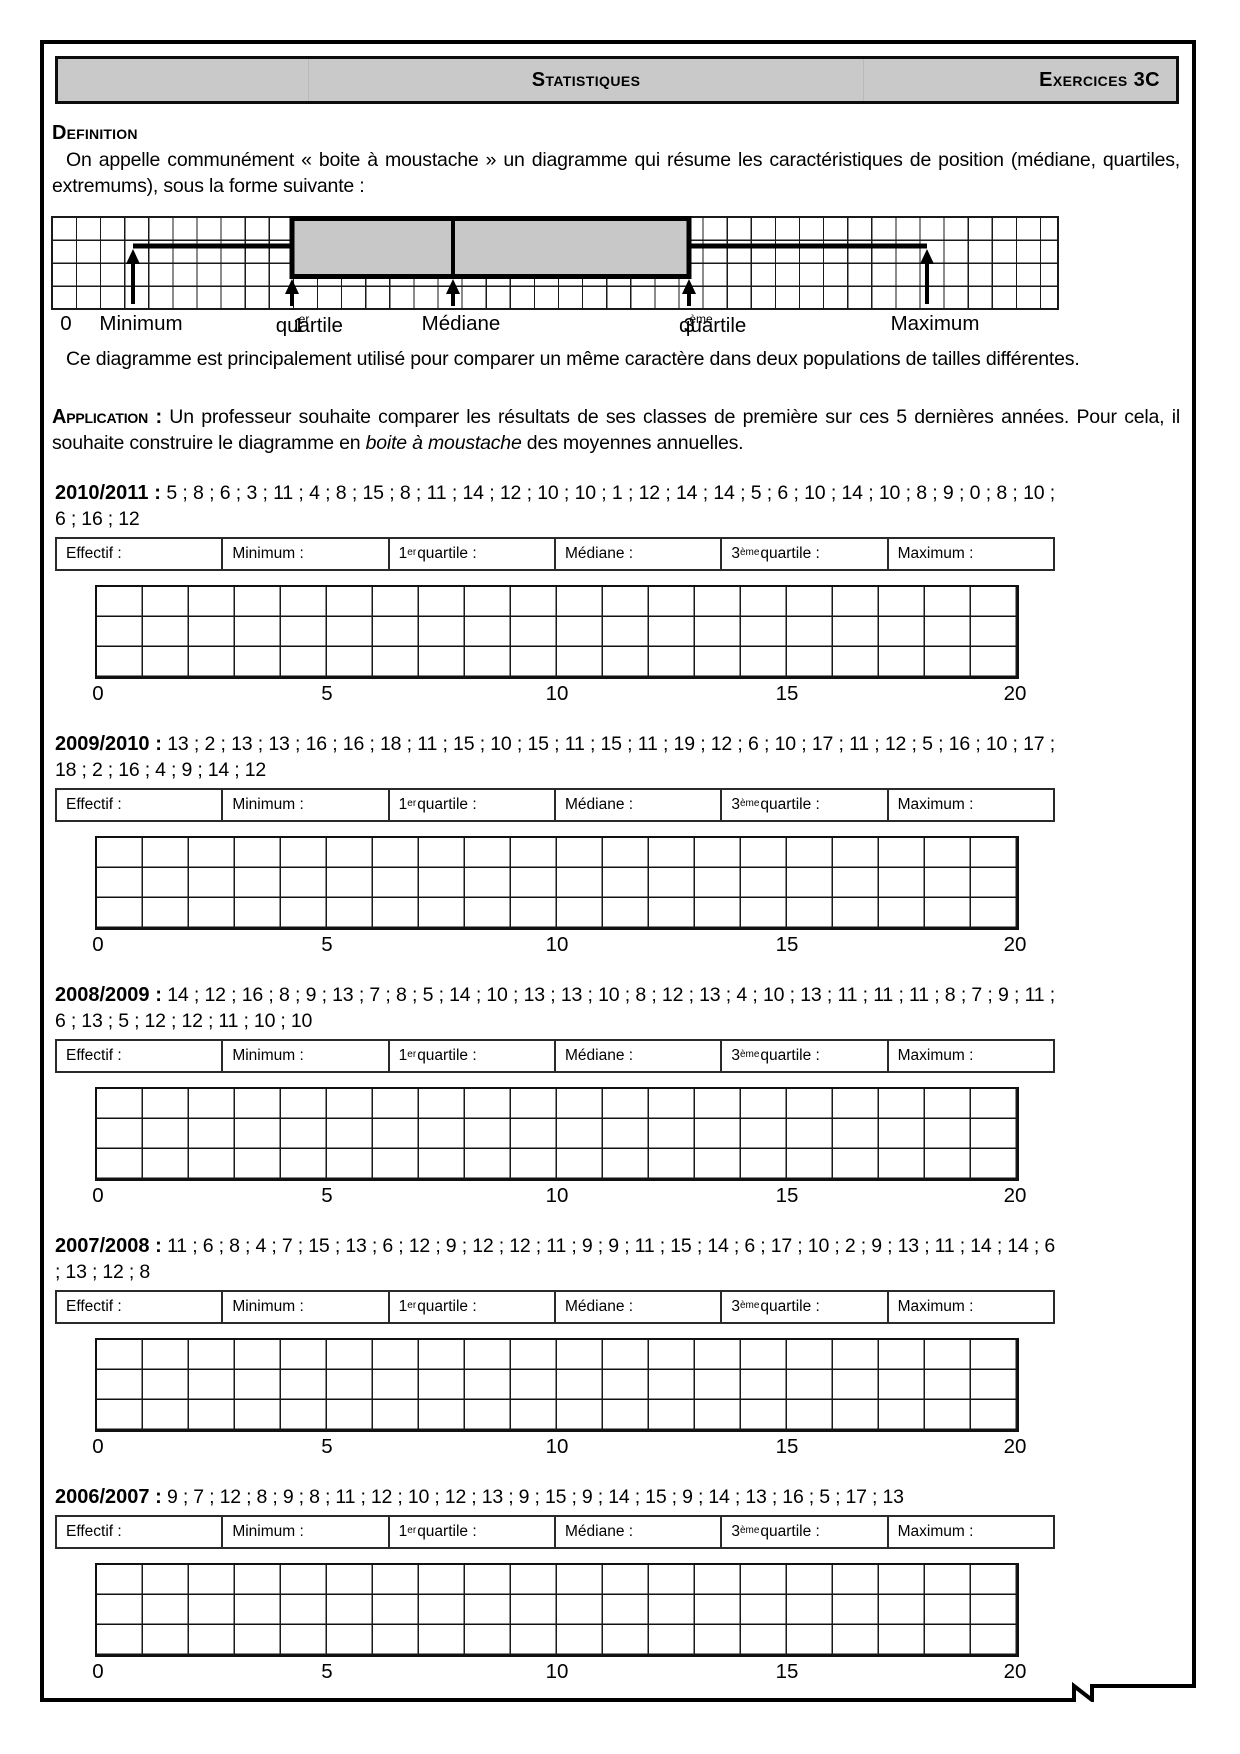 The height and width of the screenshot is (1754, 1240). I want to click on title-bar-exercise: Exercices 3C, so click(1020, 80).